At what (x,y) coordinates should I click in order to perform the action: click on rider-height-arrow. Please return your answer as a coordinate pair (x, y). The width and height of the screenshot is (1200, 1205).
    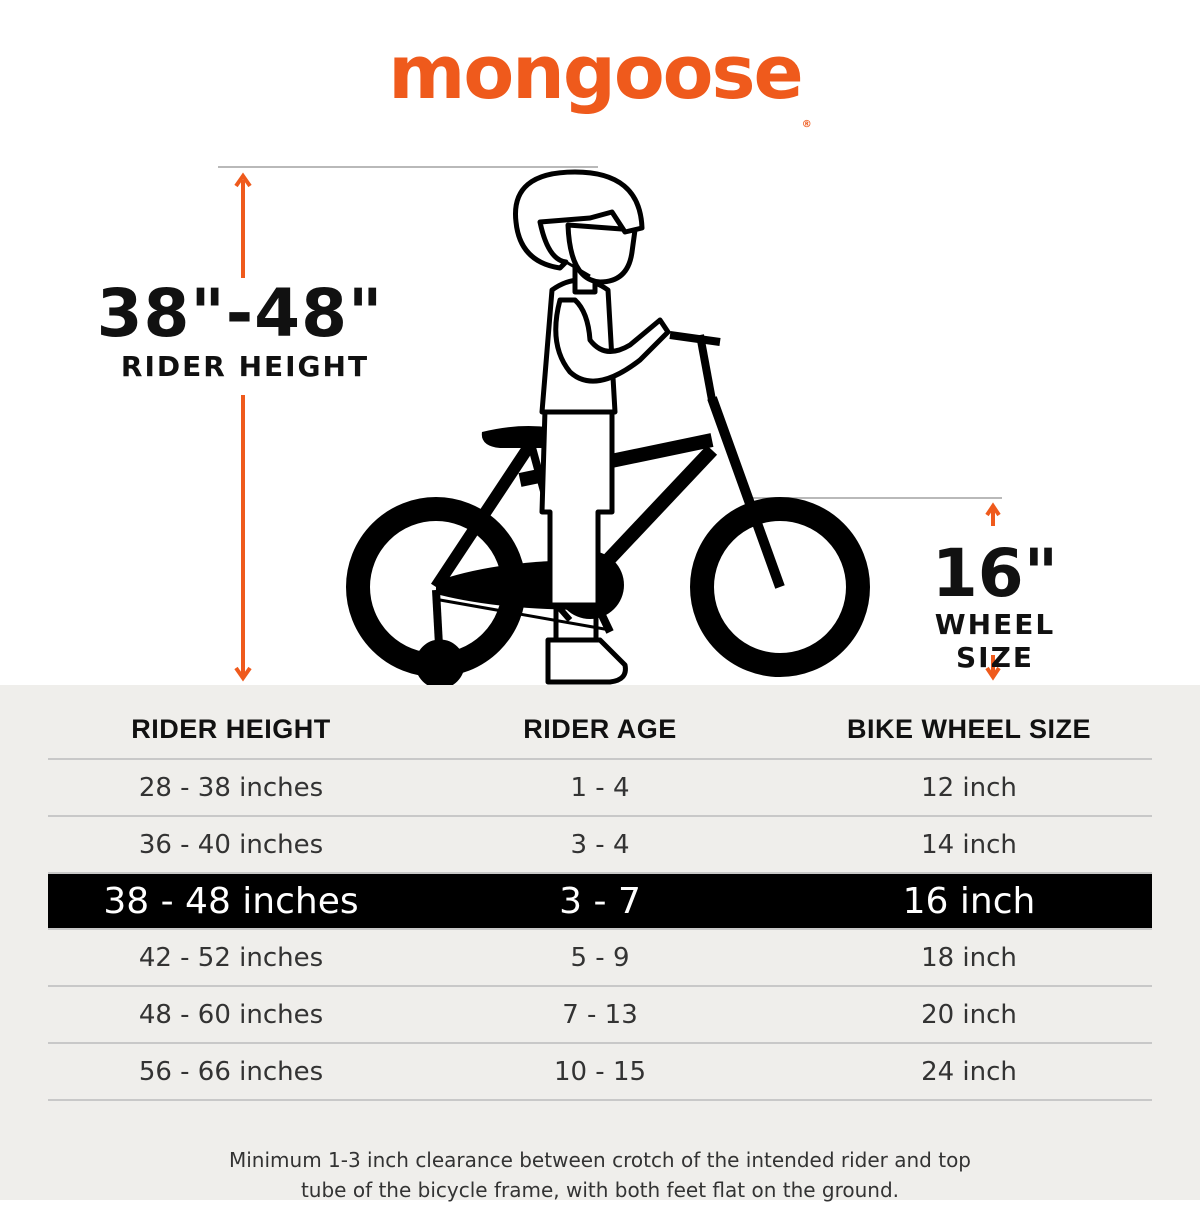
    Looking at the image, I should click on (243, 427).